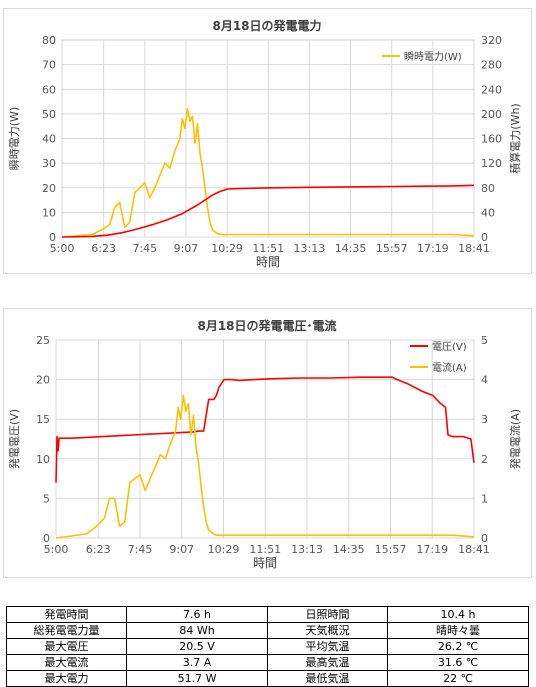  What do you see at coordinates (433, 56) in the screenshot?
I see `legend-label: 瞬時電力(W)` at bounding box center [433, 56].